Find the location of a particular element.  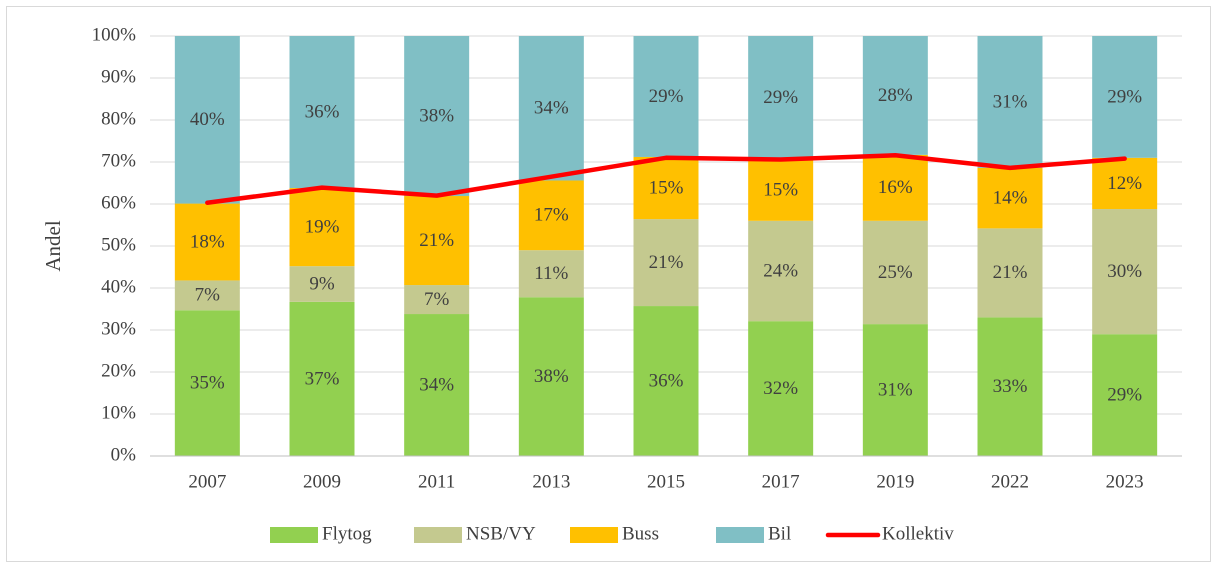

y-tick-label: 40% is located at coordinates (118, 286).